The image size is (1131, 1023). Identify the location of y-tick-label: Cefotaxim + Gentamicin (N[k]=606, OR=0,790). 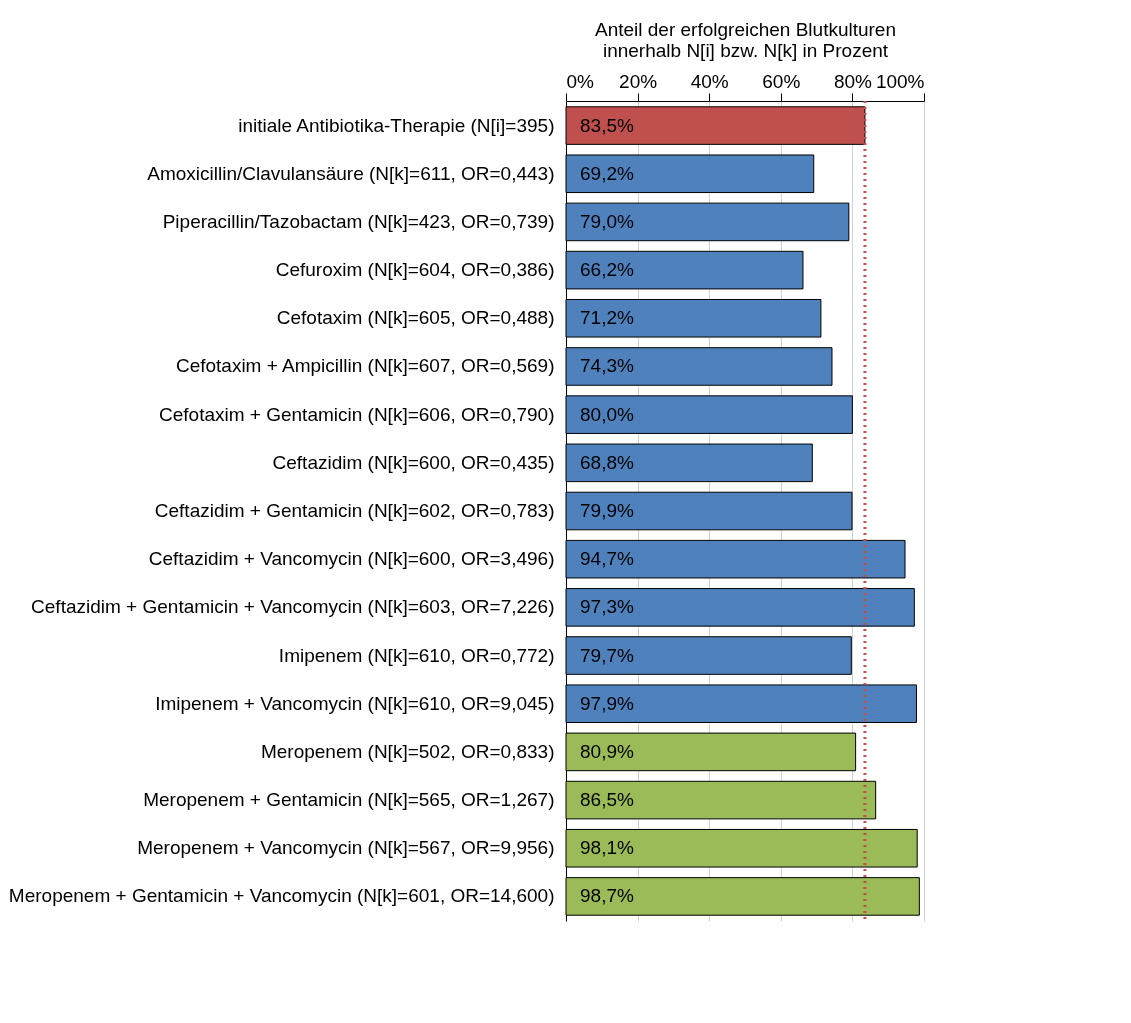
(357, 414).